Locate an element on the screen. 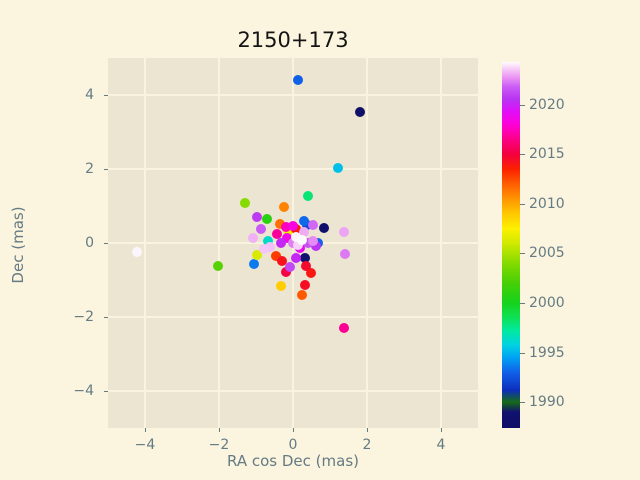 The image size is (640, 480). y-tick-label: 4 is located at coordinates (89, 95).